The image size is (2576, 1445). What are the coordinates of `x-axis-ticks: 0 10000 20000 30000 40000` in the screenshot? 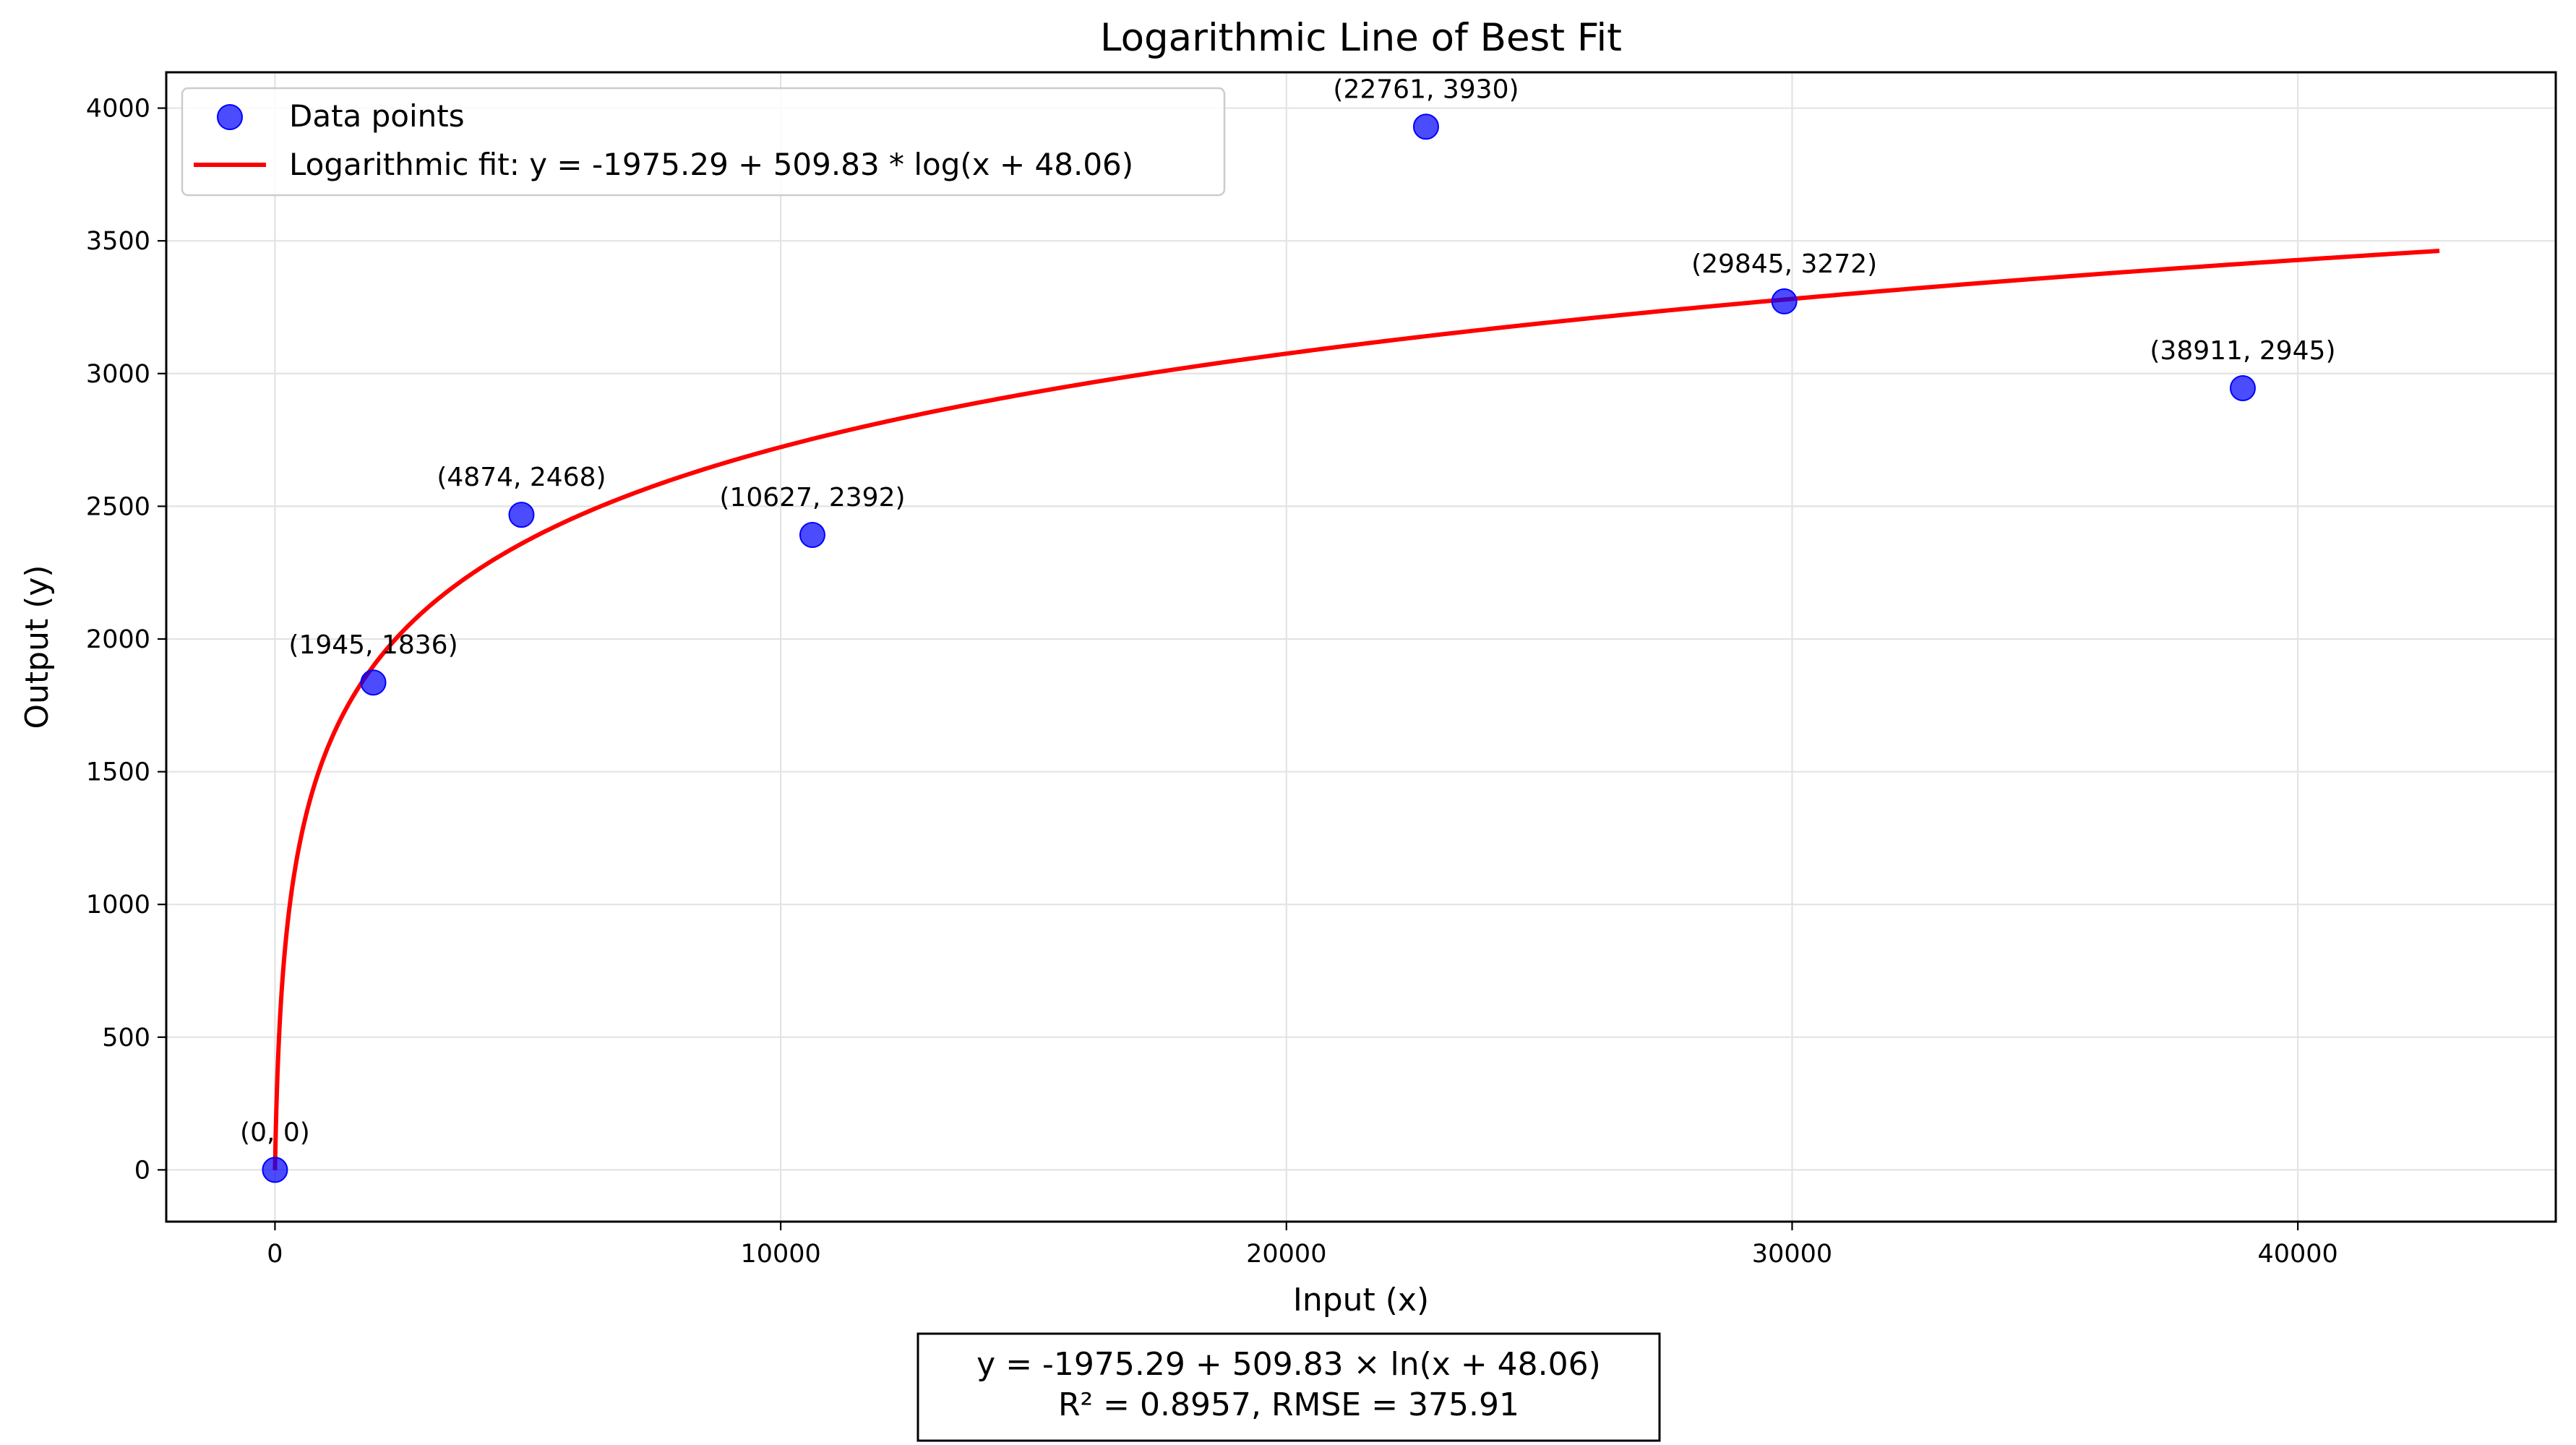 It's located at (1303, 1245).